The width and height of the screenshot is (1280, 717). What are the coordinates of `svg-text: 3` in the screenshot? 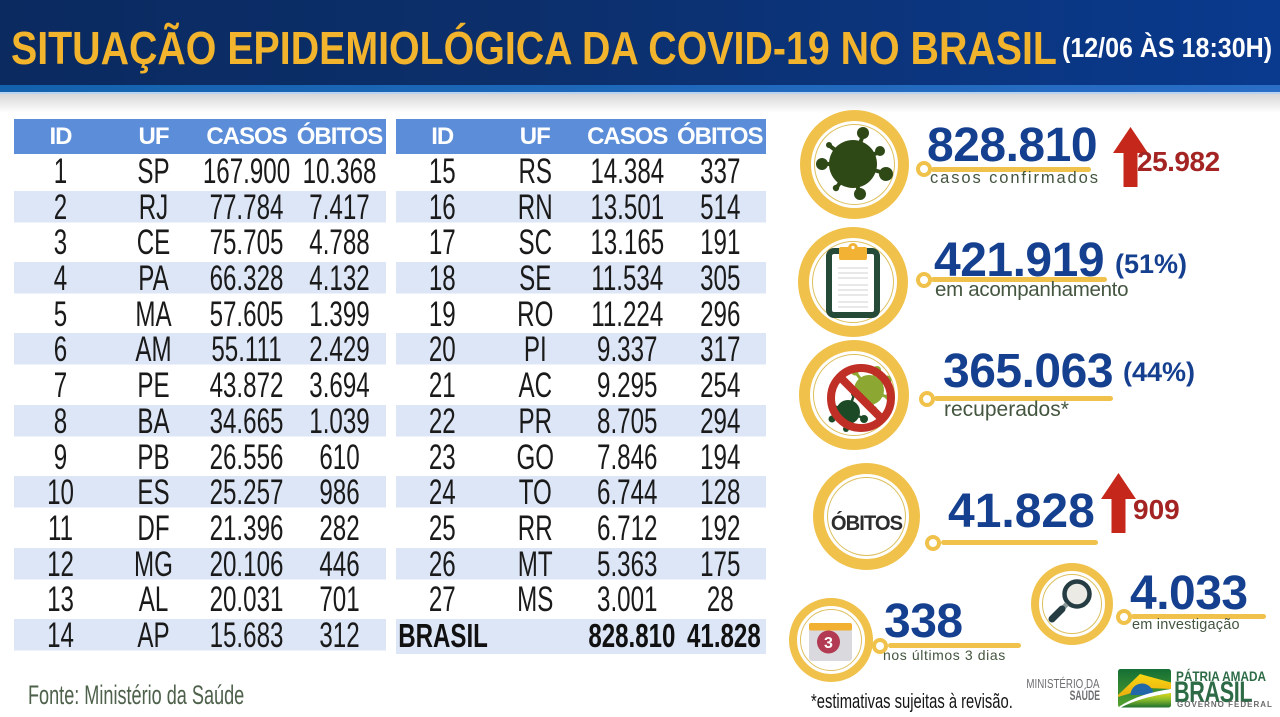 It's located at (828, 643).